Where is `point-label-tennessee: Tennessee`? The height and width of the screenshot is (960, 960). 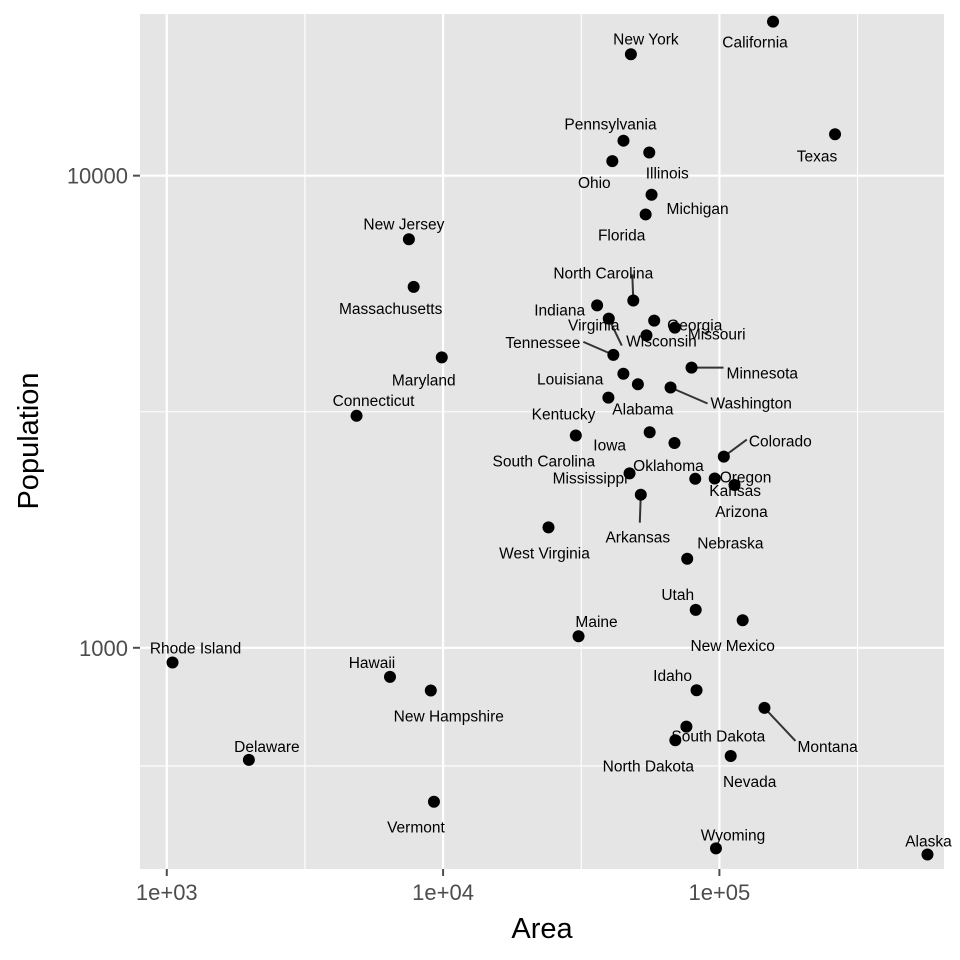 point-label-tennessee: Tennessee is located at coordinates (542, 343).